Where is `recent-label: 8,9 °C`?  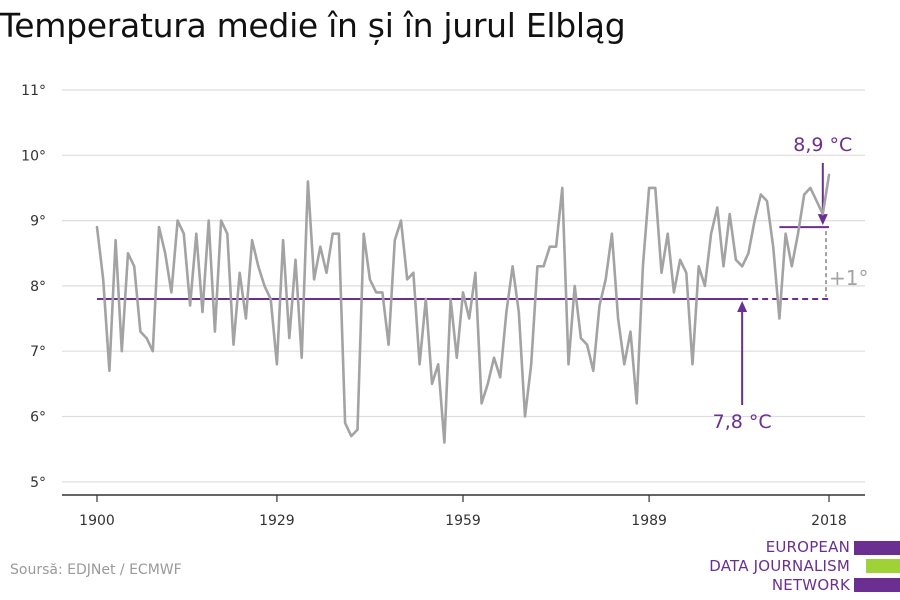
recent-label: 8,9 °C is located at coordinates (822, 145).